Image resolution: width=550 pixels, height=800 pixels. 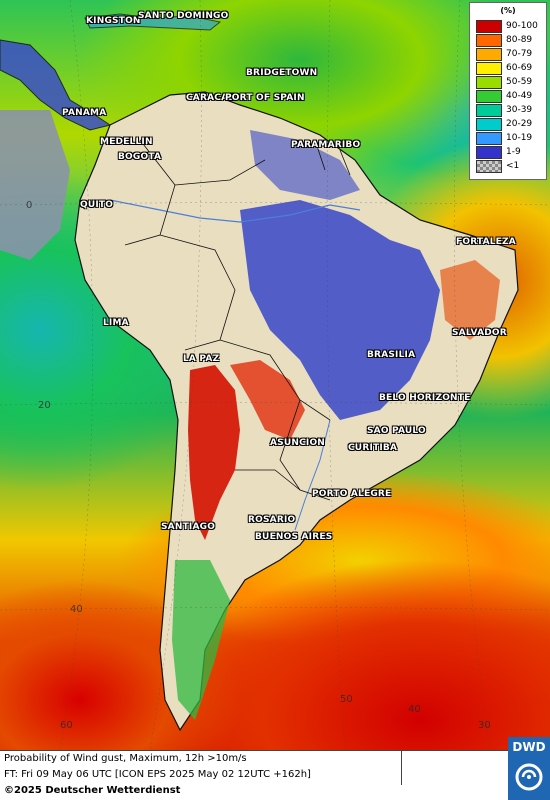 What do you see at coordinates (401, 768) in the screenshot?
I see `footer-divider` at bounding box center [401, 768].